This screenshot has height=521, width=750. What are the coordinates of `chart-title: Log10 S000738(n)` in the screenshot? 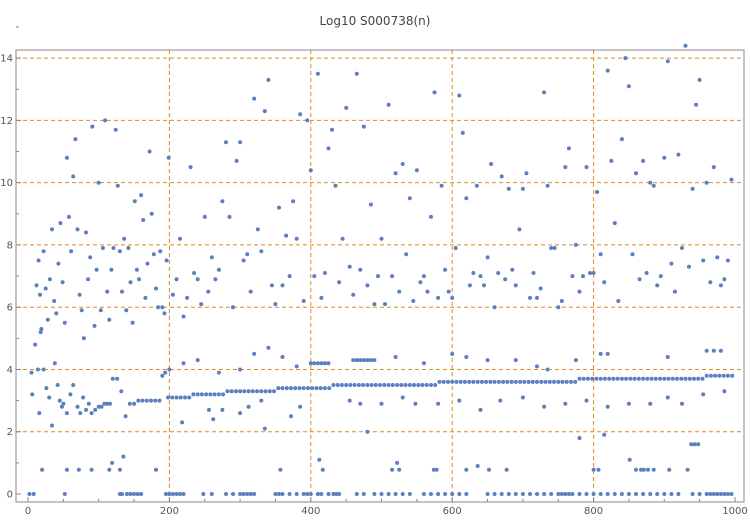 It's located at (375, 21).